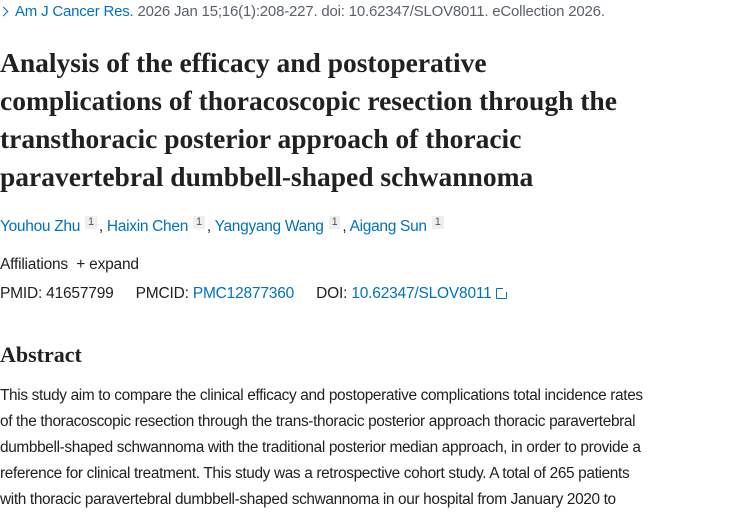 Image resolution: width=750 pixels, height=513 pixels. Describe the element at coordinates (69, 265) in the screenshot. I see `affiliations: Affiliations + expand` at that location.